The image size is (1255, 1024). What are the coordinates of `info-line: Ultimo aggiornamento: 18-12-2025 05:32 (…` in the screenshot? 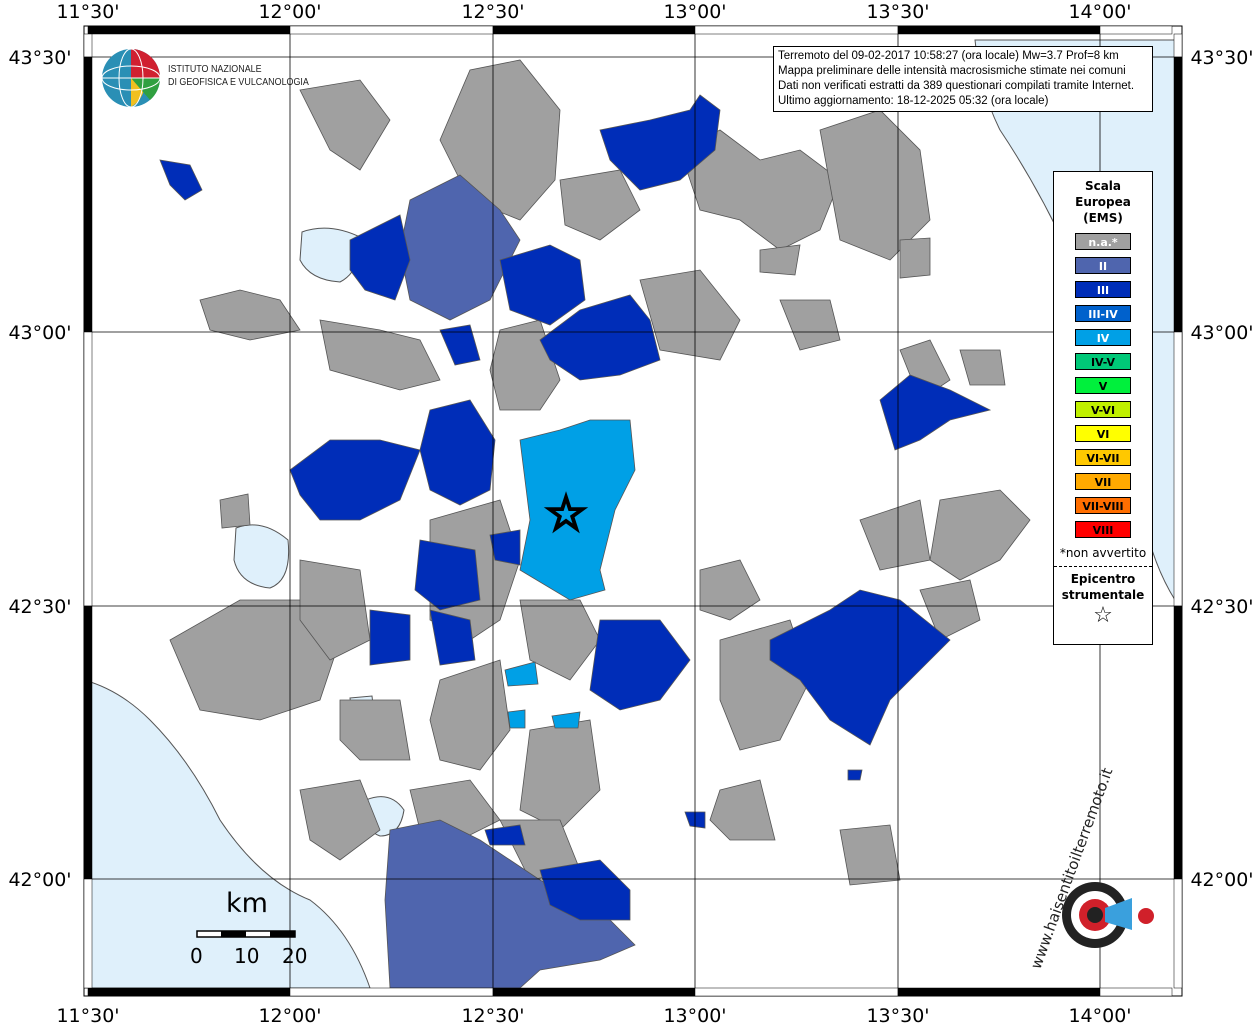 It's located at (913, 101).